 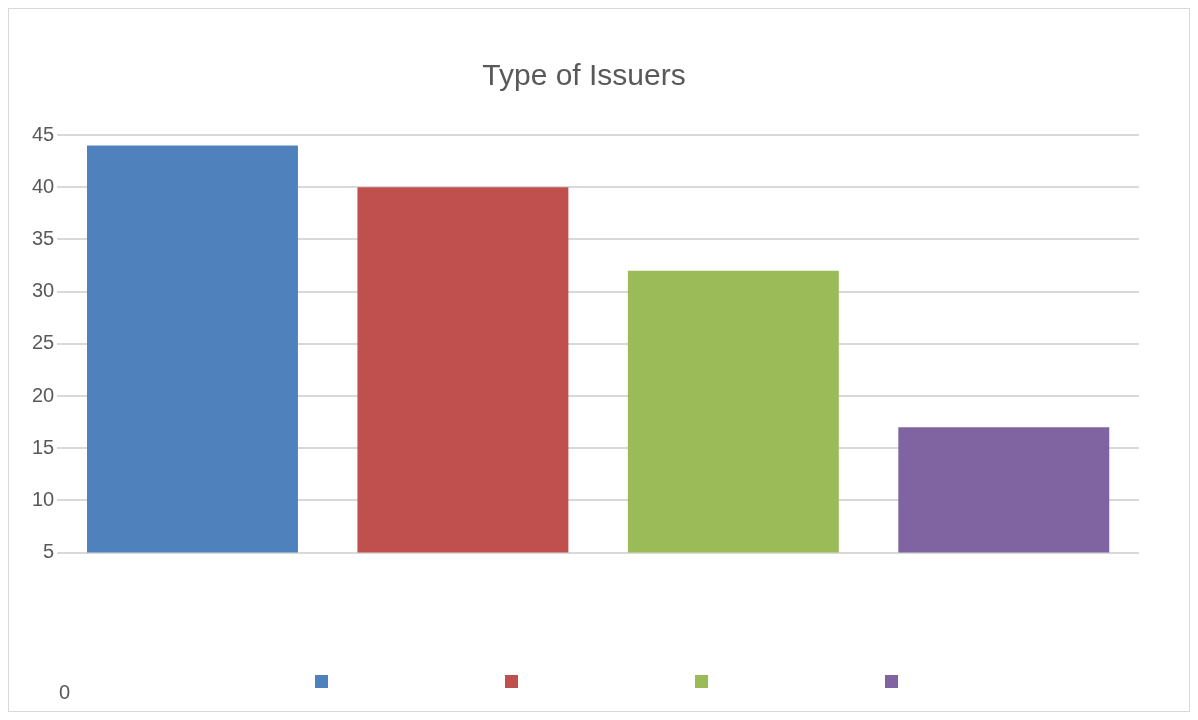 What do you see at coordinates (49, 551) in the screenshot?
I see `y-tick-label: 5` at bounding box center [49, 551].